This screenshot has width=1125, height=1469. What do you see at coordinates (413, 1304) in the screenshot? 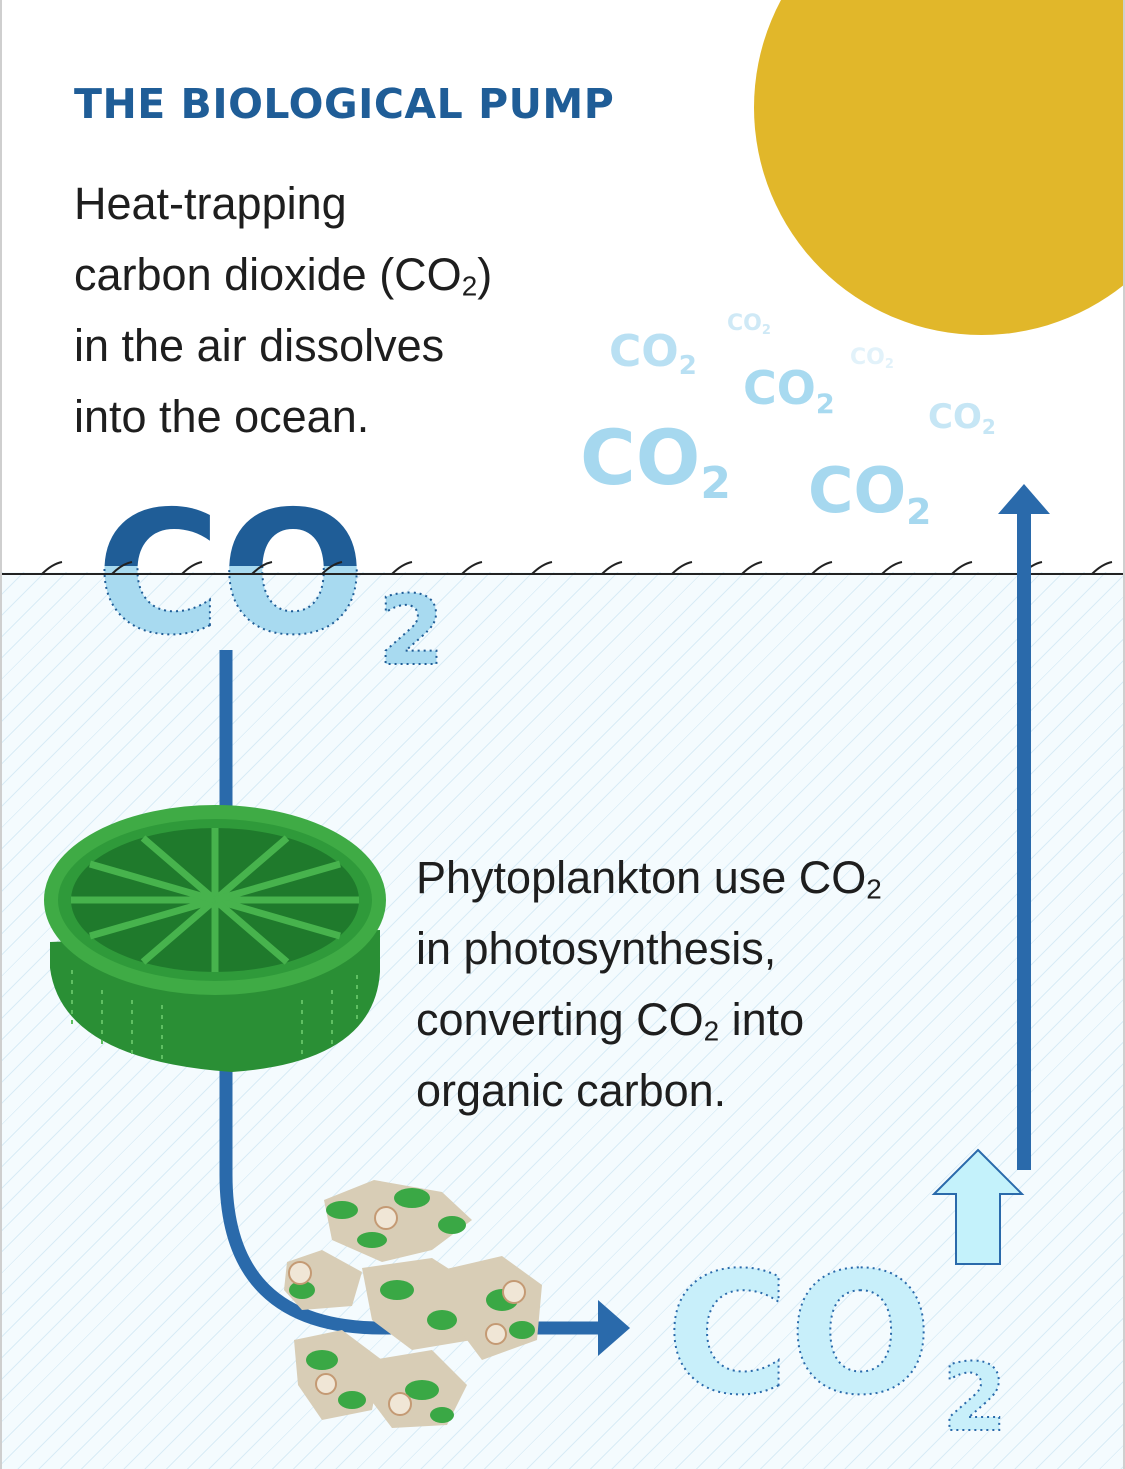
I see `organic-carbon-particles-icon` at bounding box center [413, 1304].